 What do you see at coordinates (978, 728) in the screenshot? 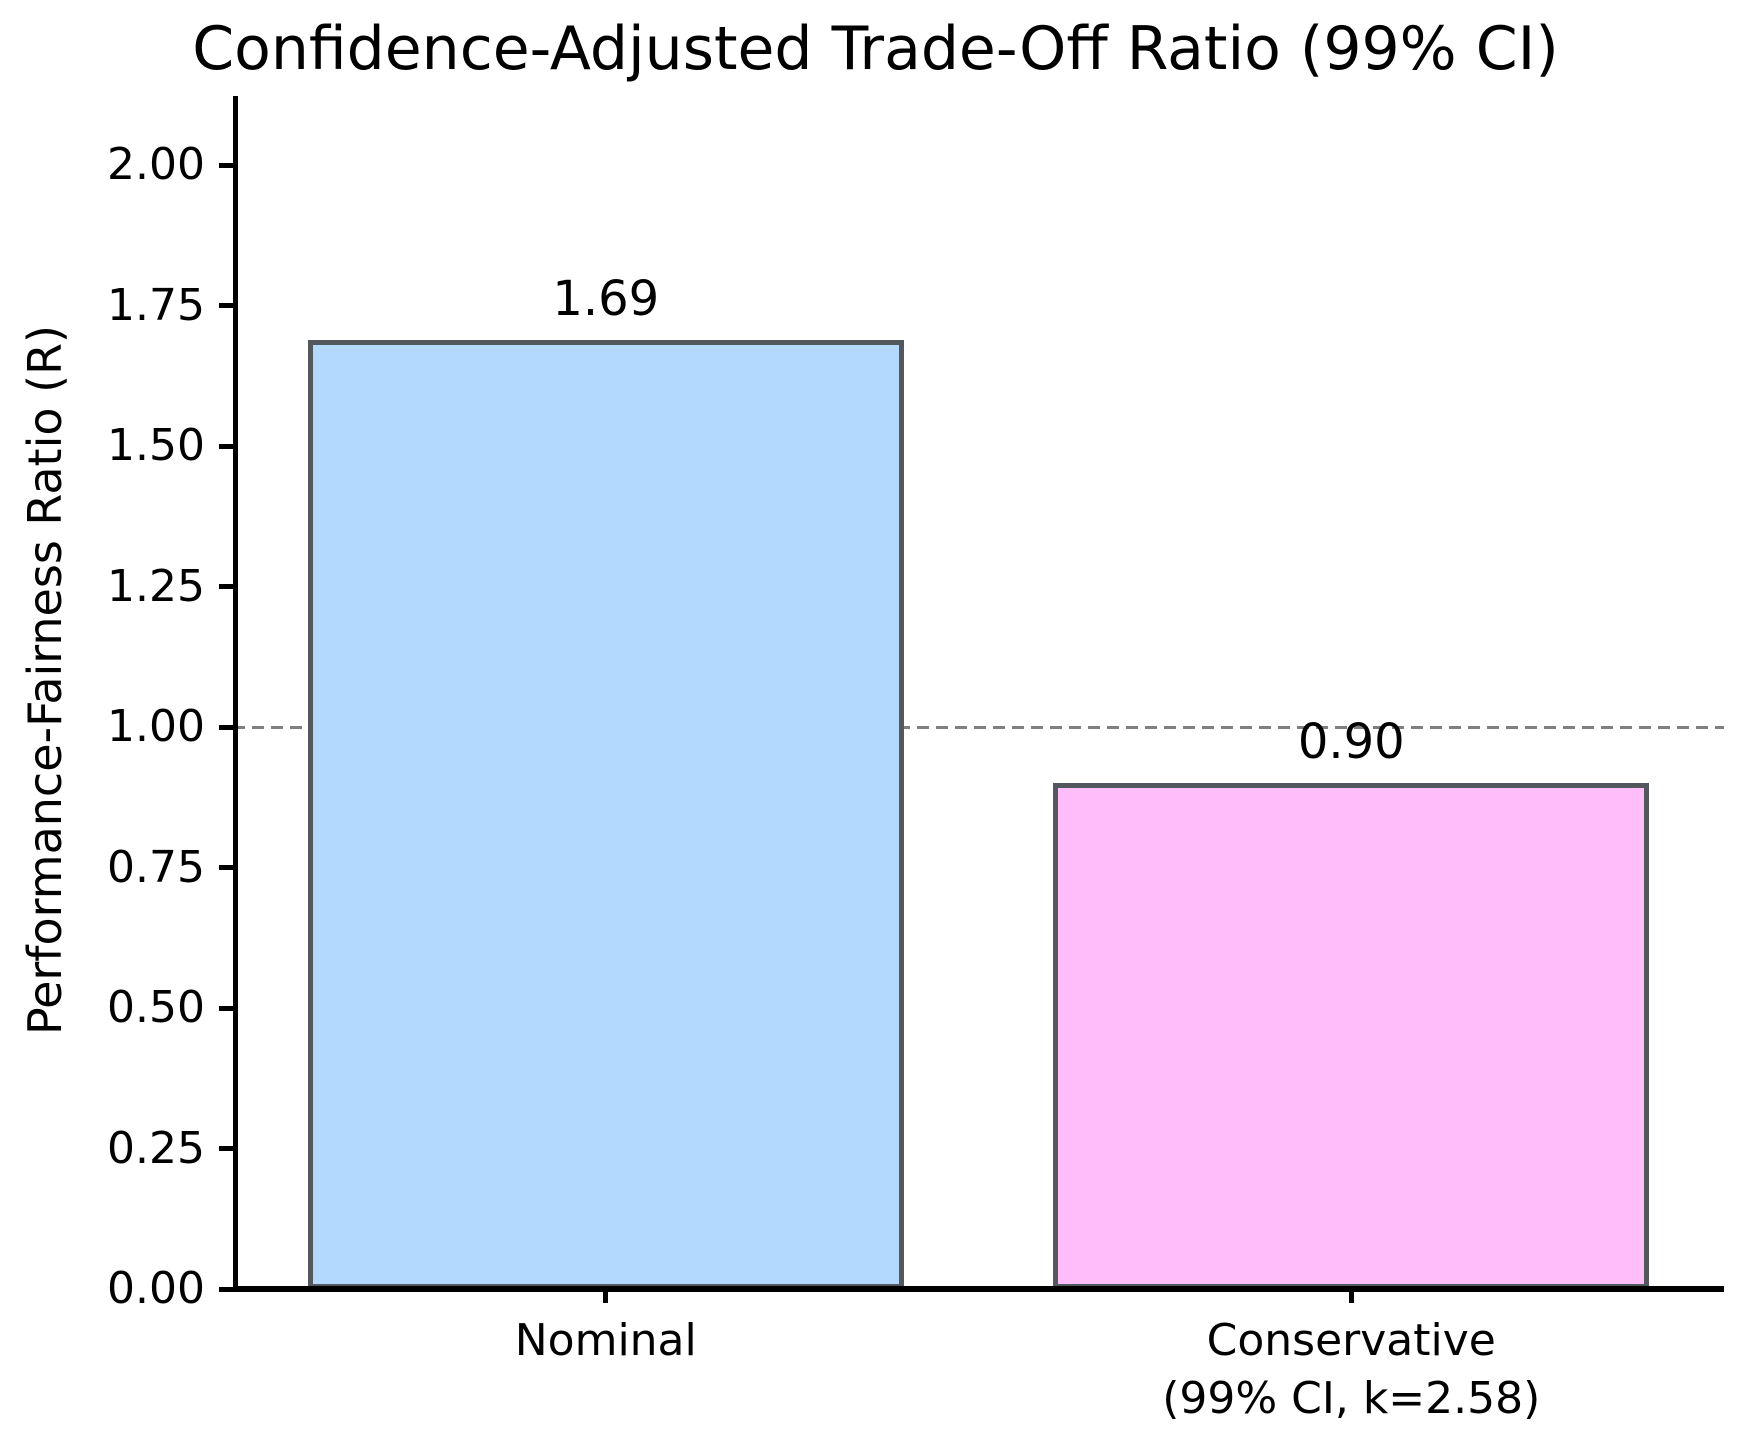
I see `reference-line` at bounding box center [978, 728].